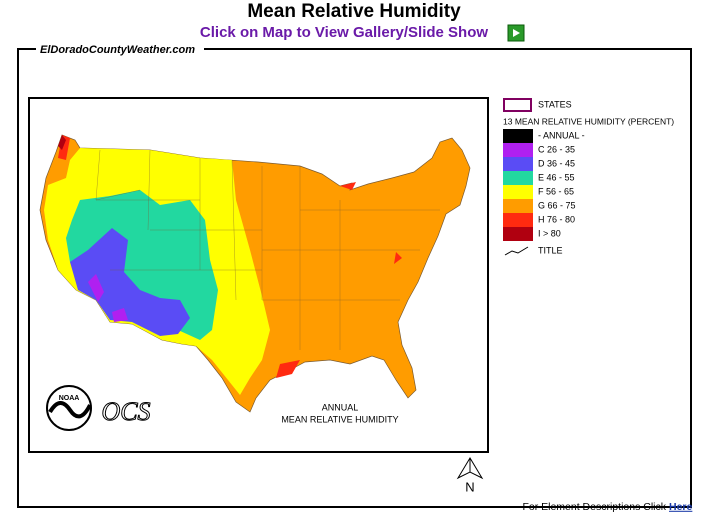  What do you see at coordinates (130, 282) in the screenshot?
I see `region-blue` at bounding box center [130, 282].